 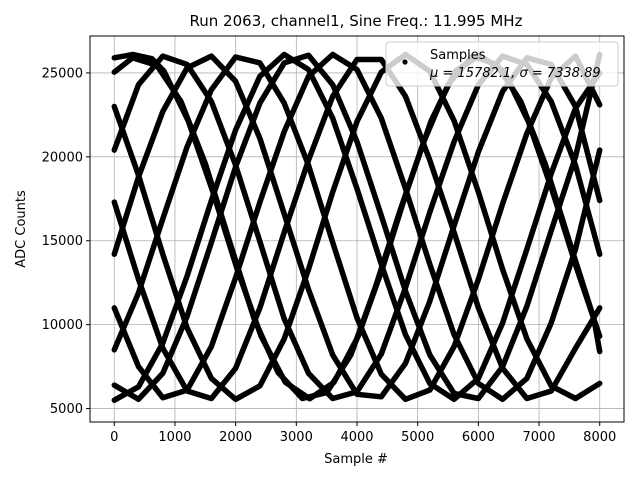 What do you see at coordinates (62, 73) in the screenshot?
I see `y-tick-label: 25000` at bounding box center [62, 73].